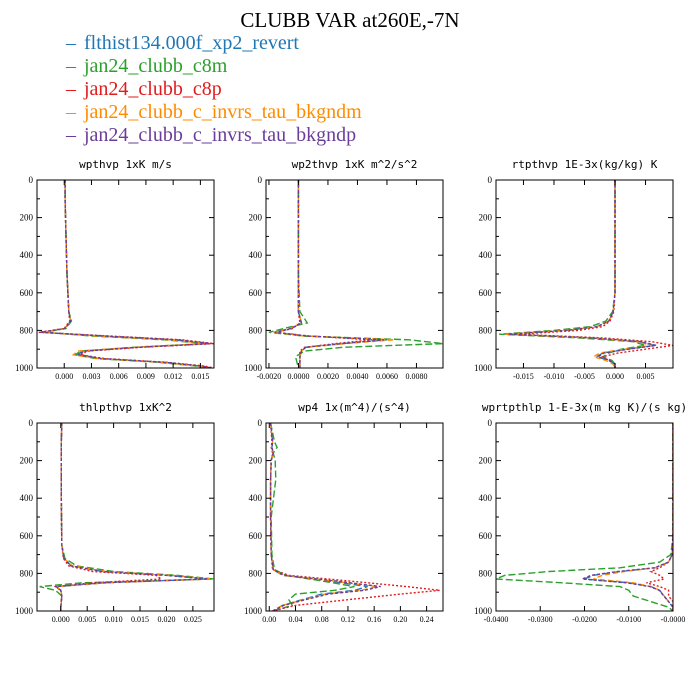  I want to click on x-tick-label: -0.0400, so click(496, 619).